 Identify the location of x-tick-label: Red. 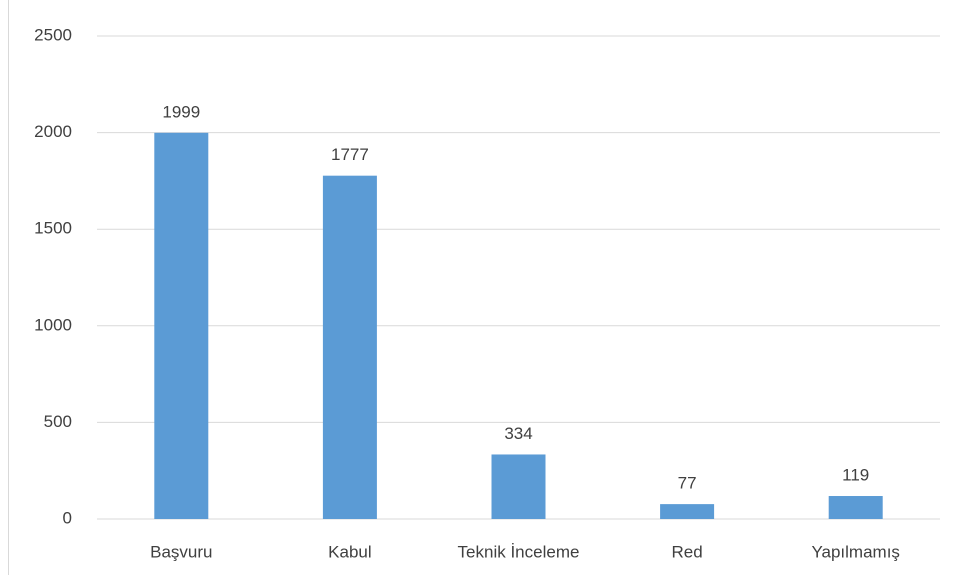
(687, 551).